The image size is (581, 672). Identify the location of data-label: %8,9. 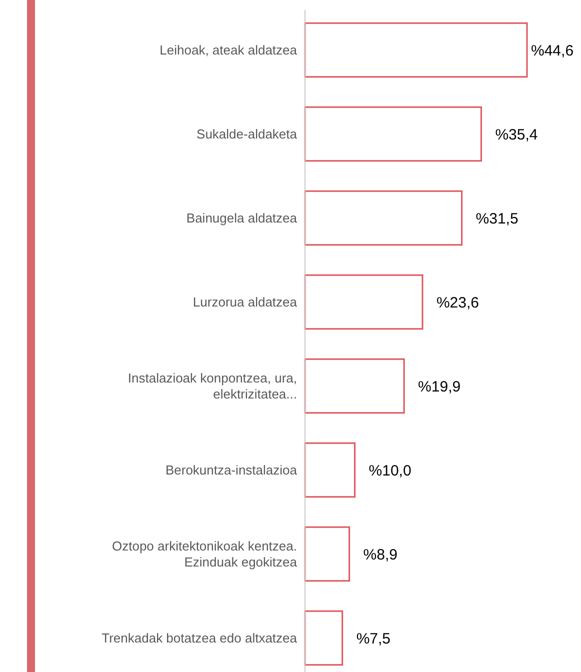
(380, 555).